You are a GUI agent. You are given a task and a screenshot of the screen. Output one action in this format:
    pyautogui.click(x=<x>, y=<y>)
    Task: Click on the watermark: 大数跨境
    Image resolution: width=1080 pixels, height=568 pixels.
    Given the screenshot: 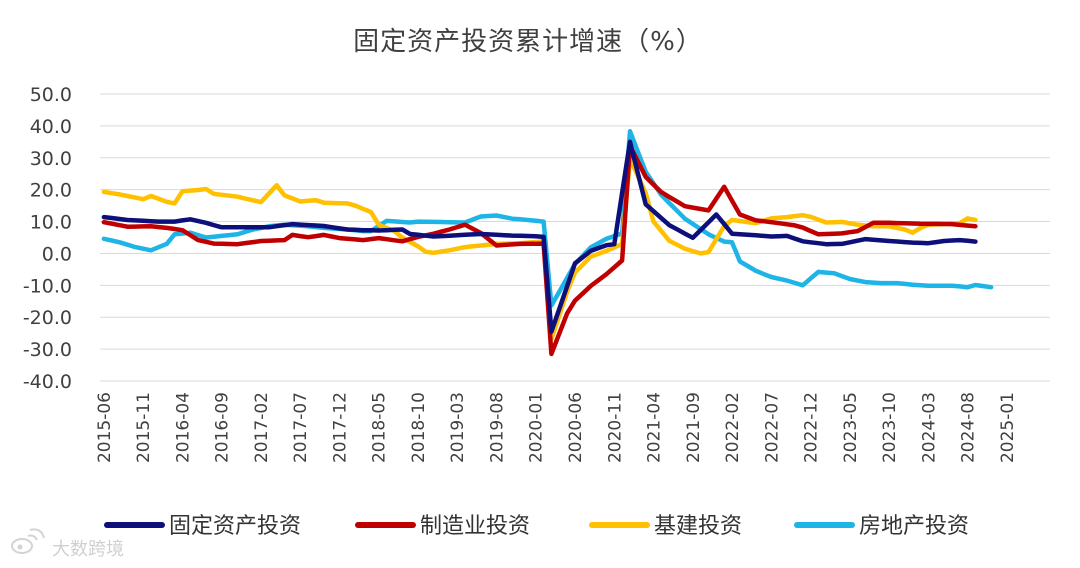 What is the action you would take?
    pyautogui.click(x=67, y=544)
    